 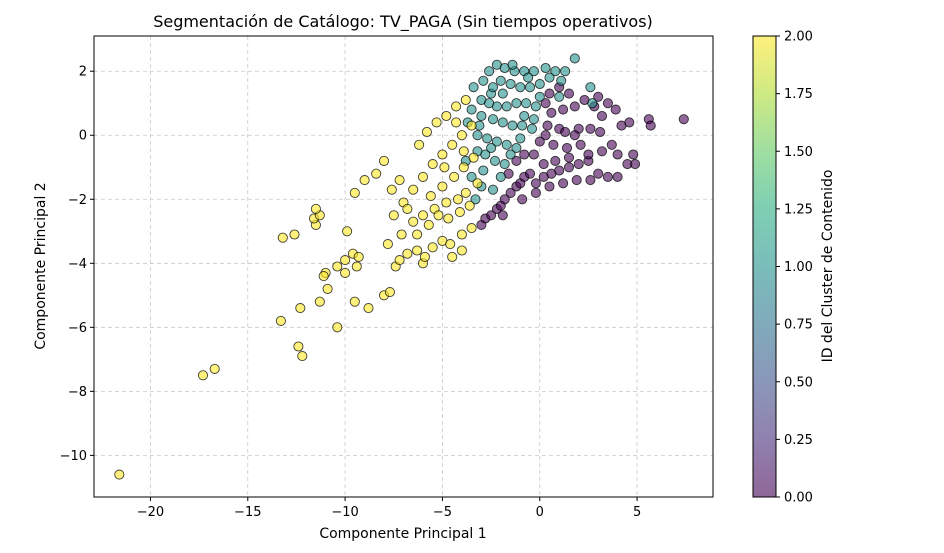 What do you see at coordinates (77, 200) in the screenshot?
I see `y-tick-label: −2` at bounding box center [77, 200].